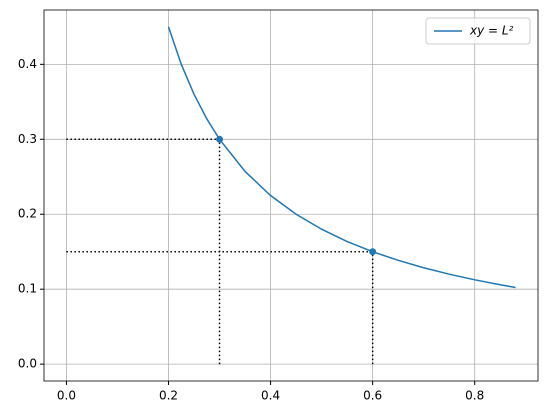 The width and height of the screenshot is (547, 417). Describe the element at coordinates (27, 289) in the screenshot. I see `y-tick-label: 0.1` at that location.